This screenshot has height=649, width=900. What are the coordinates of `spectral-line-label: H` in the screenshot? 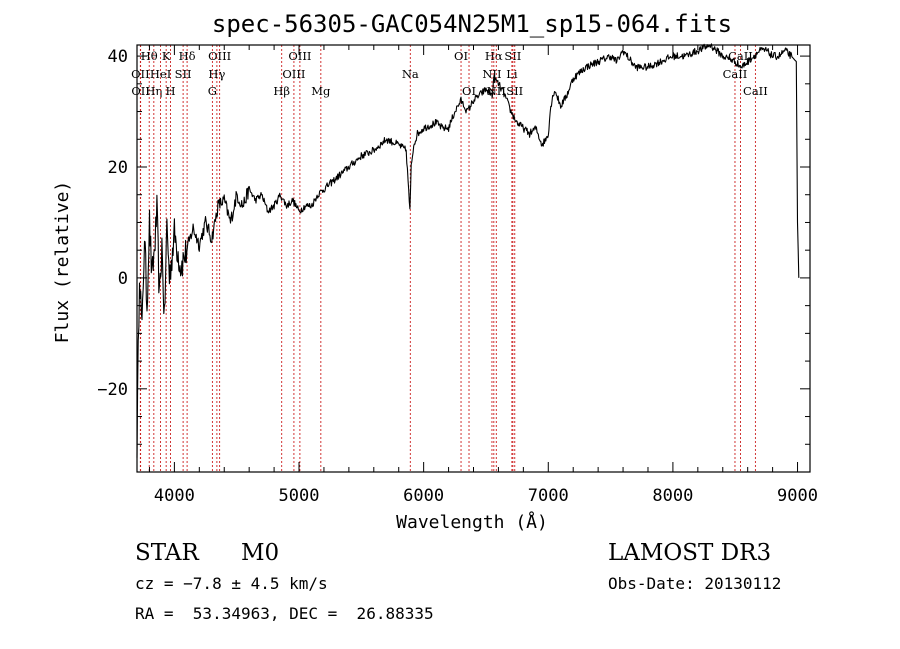 It's located at (171, 91).